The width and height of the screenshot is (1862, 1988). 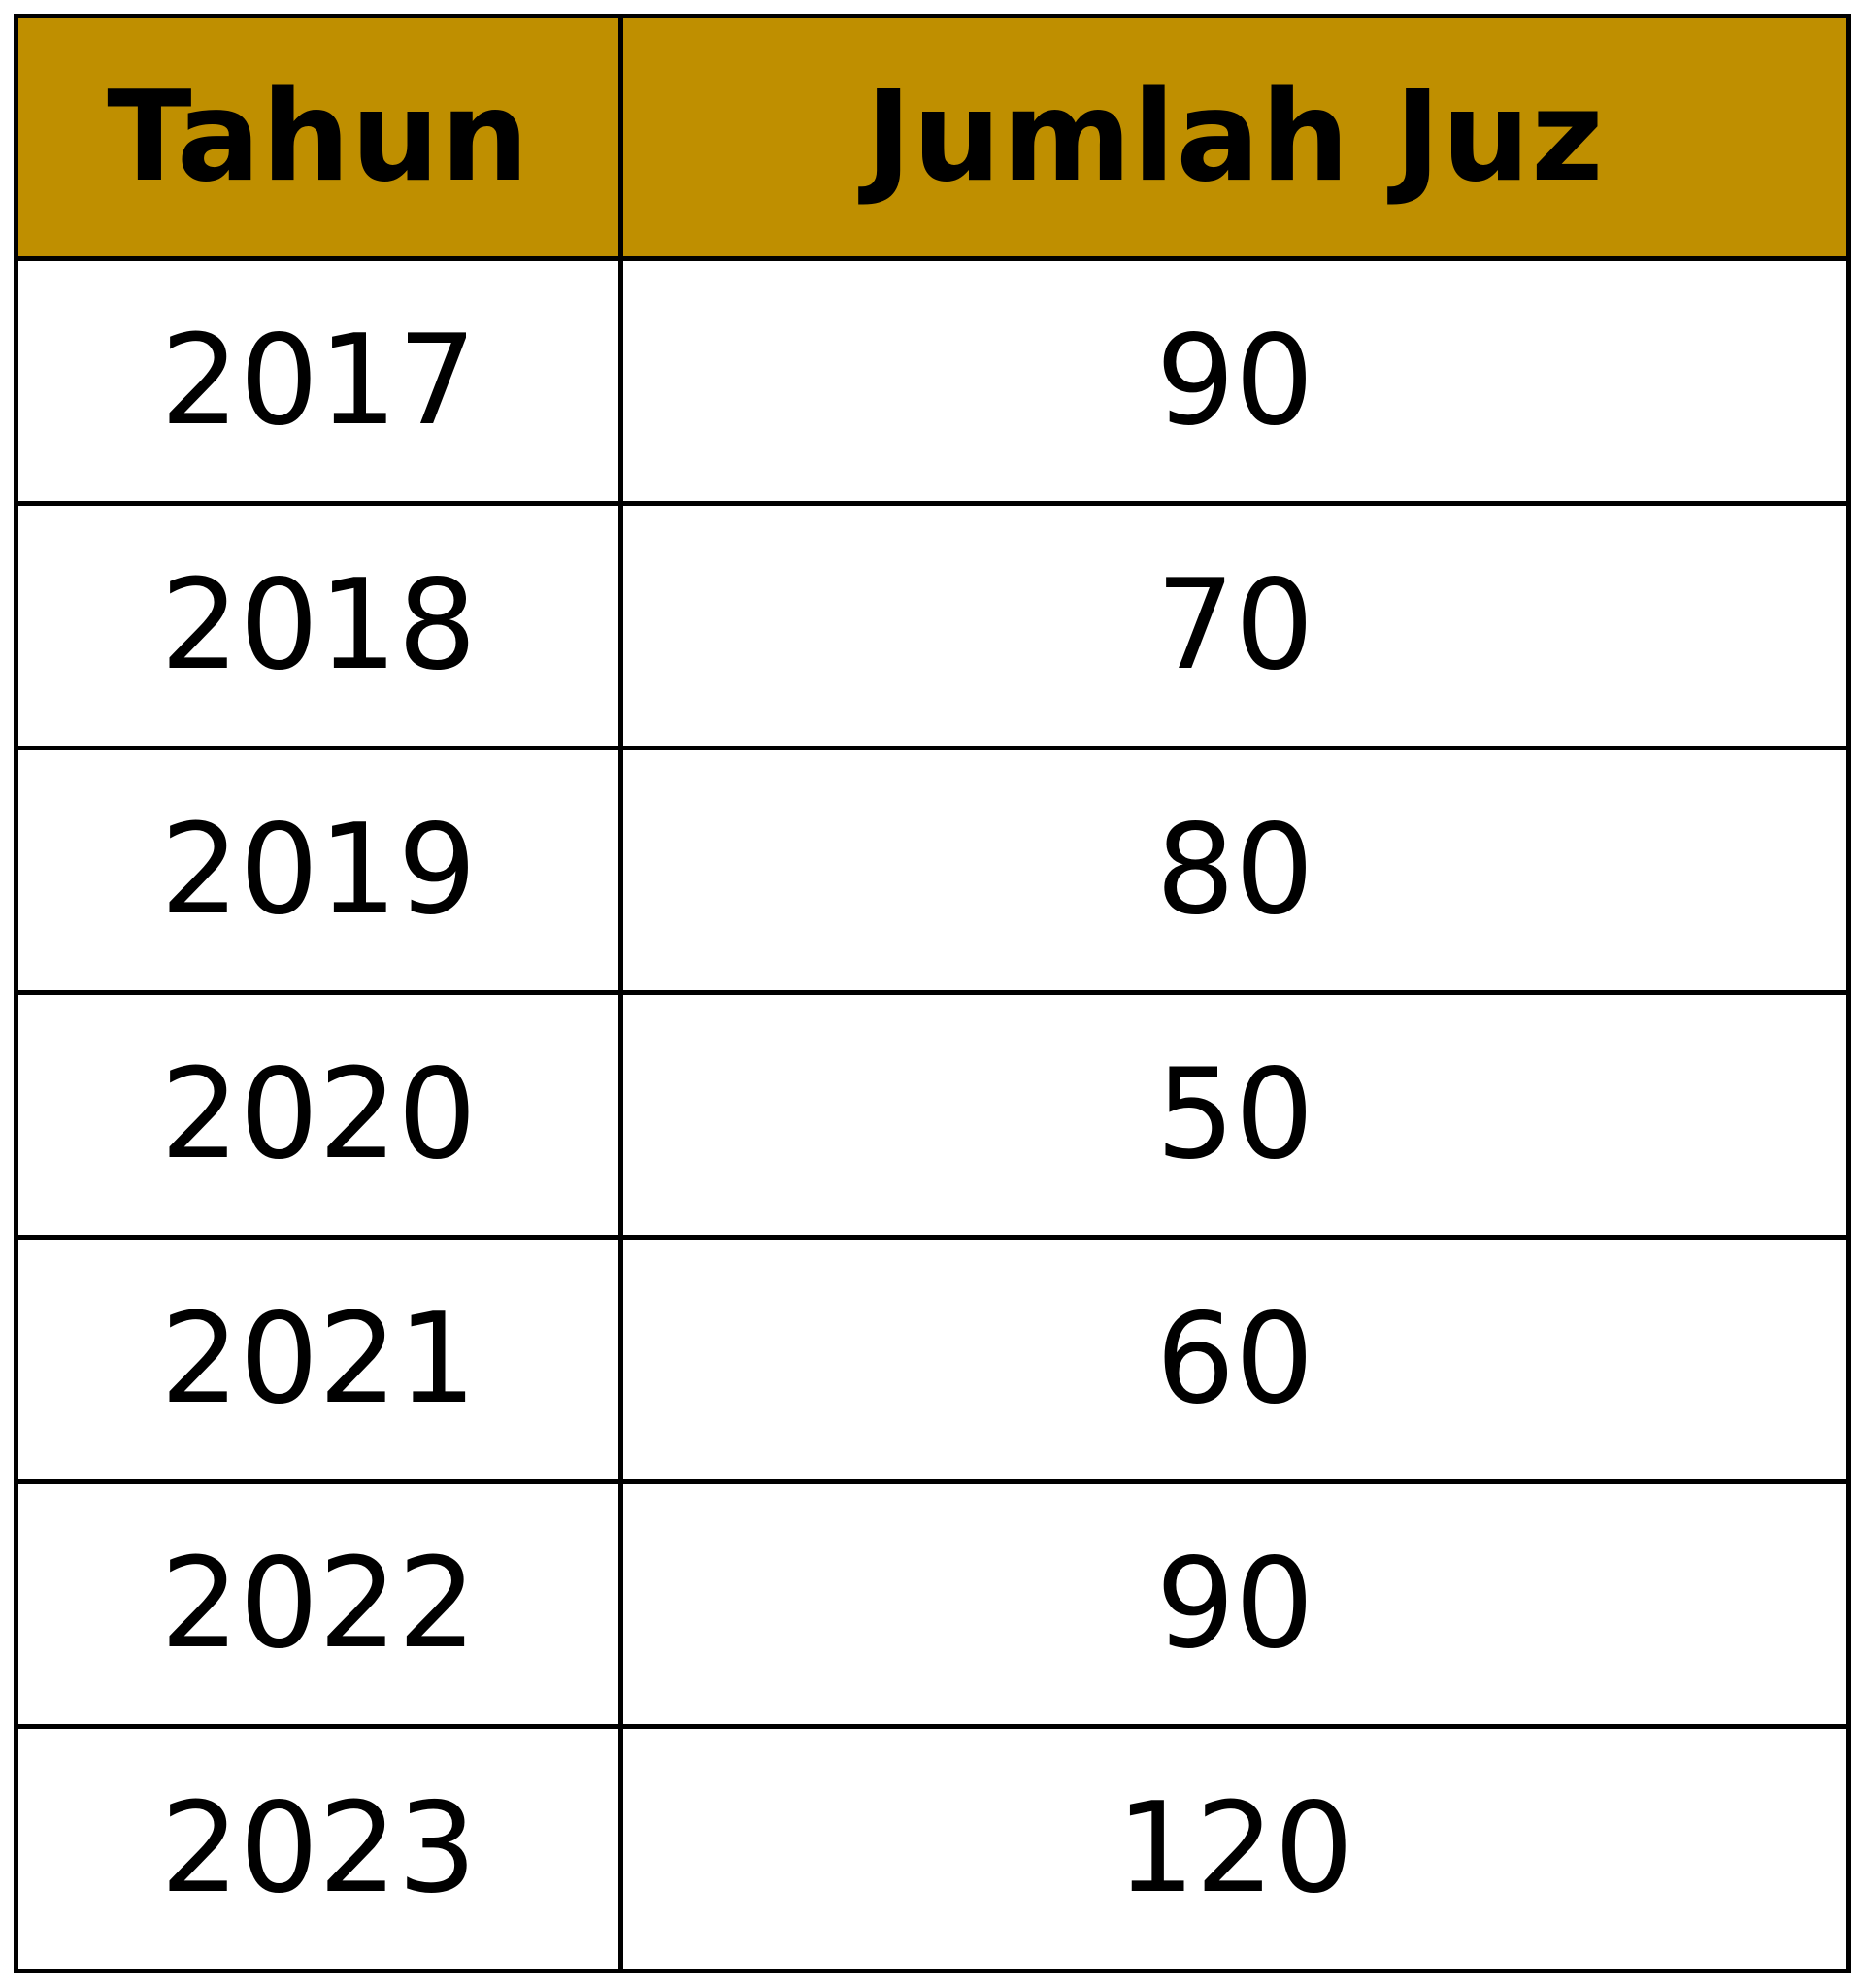 I want to click on year-cell: 2019, so click(x=318, y=871).